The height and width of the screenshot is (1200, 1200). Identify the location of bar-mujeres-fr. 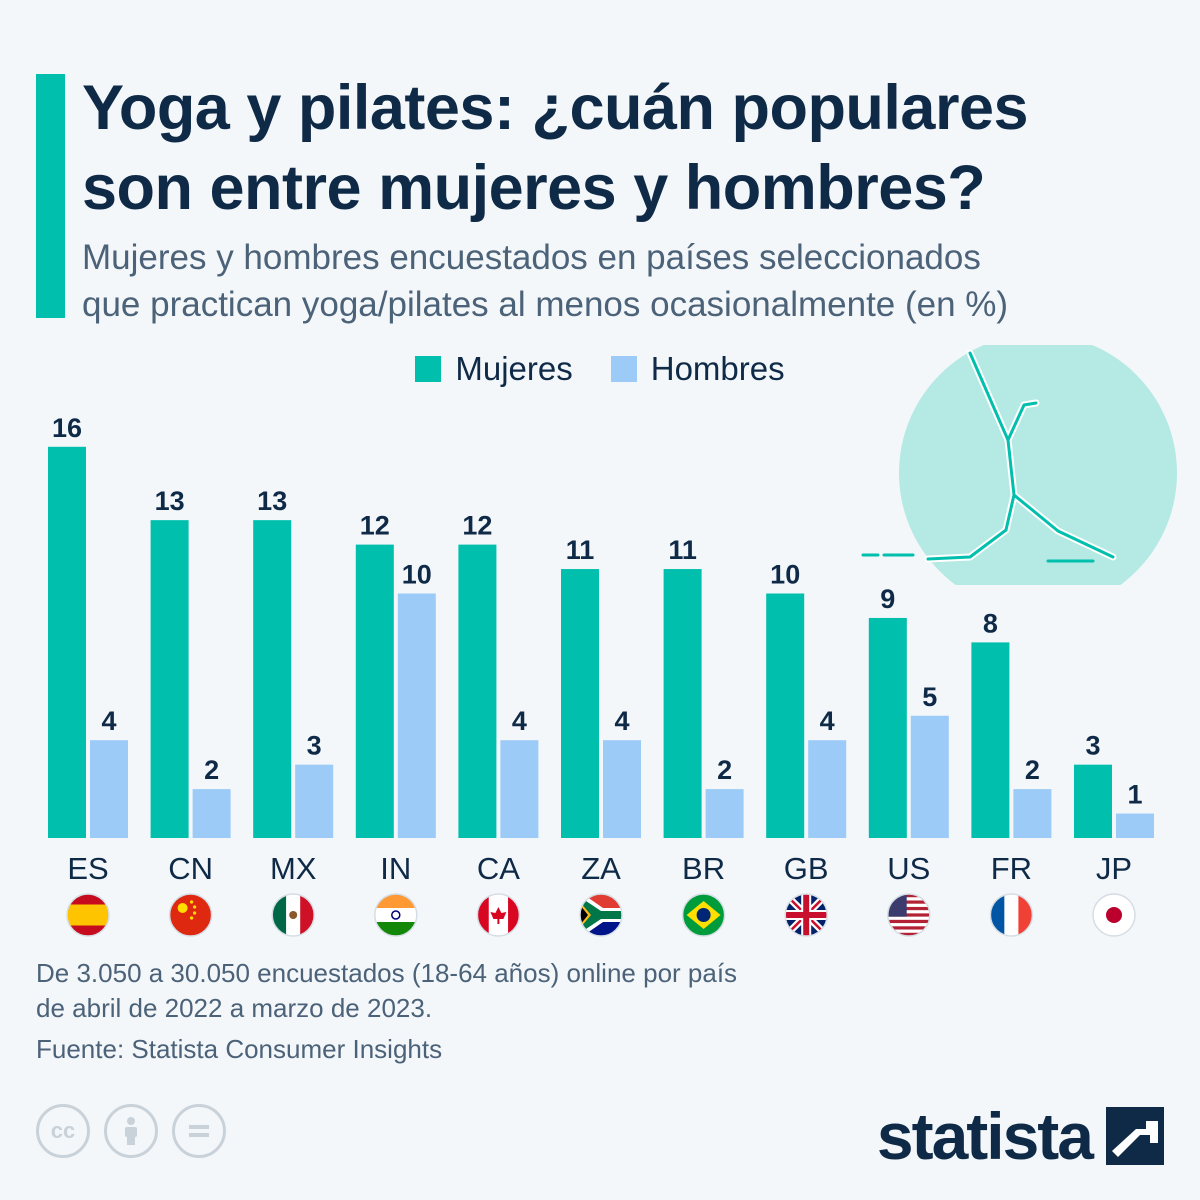
(990, 740).